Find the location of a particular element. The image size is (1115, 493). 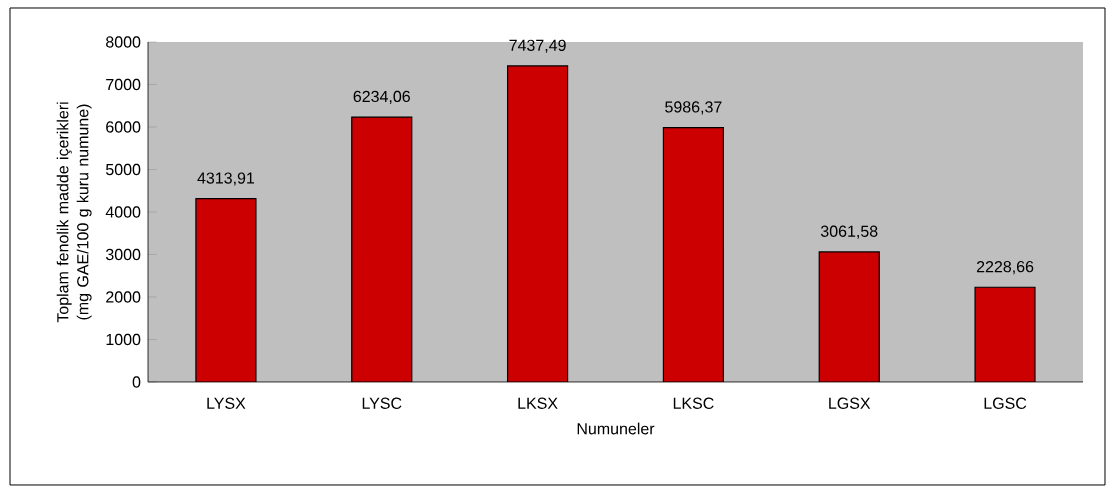

y-tick-label: 0 is located at coordinates (136, 382).